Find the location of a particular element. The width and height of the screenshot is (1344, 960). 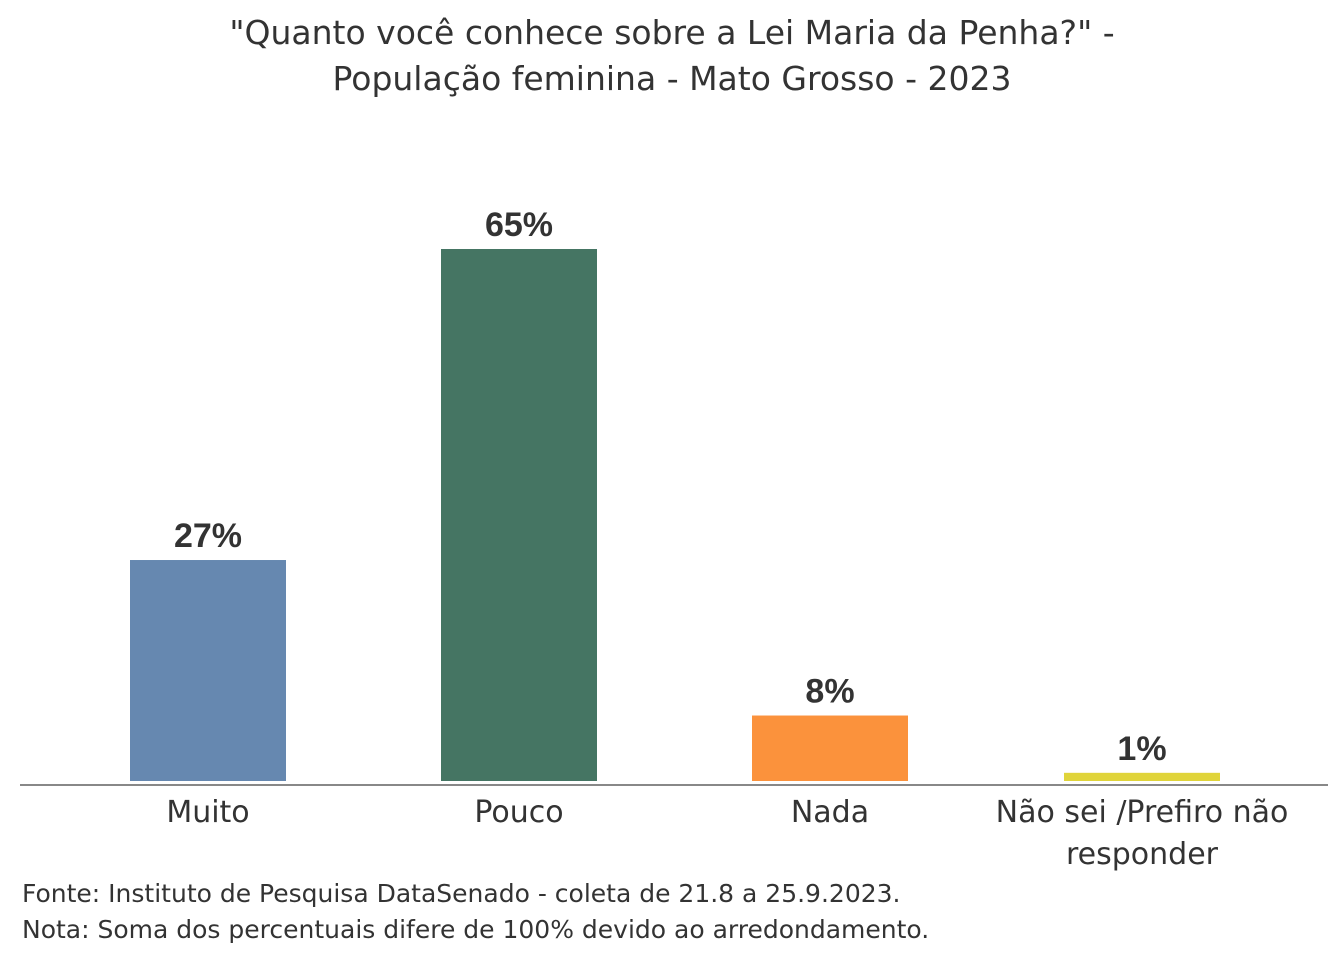

value-label-2: 8% is located at coordinates (829, 692).